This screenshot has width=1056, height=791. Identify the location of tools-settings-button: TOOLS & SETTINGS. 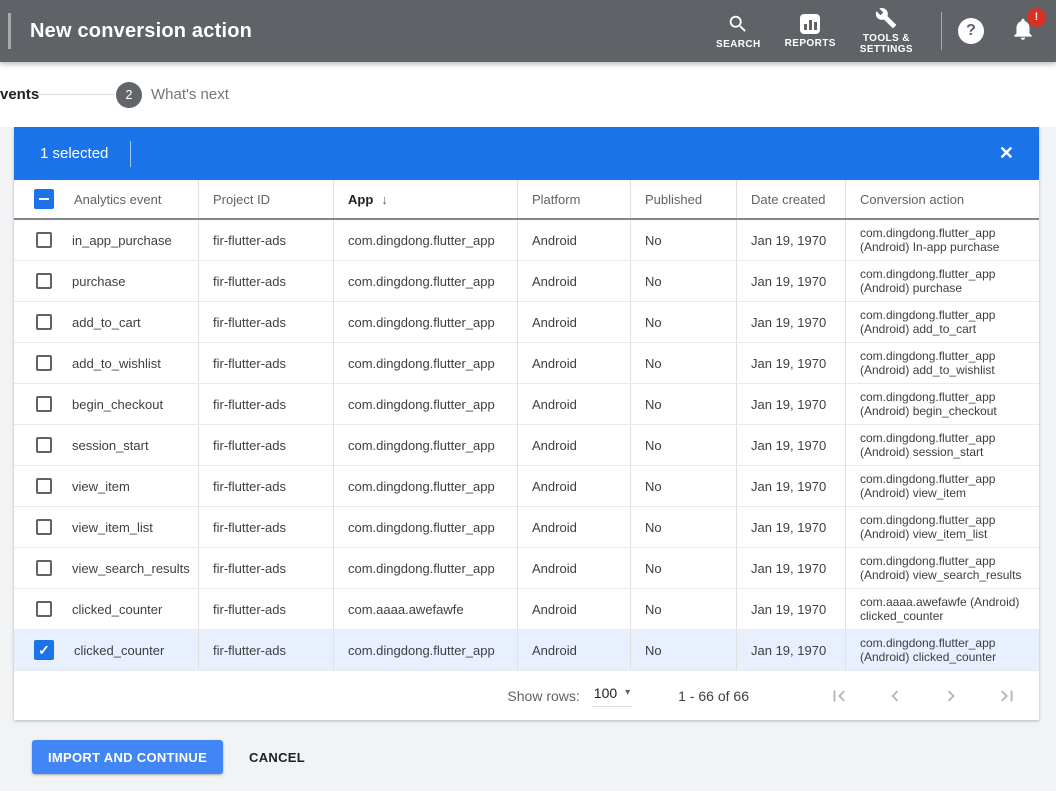
(886, 31).